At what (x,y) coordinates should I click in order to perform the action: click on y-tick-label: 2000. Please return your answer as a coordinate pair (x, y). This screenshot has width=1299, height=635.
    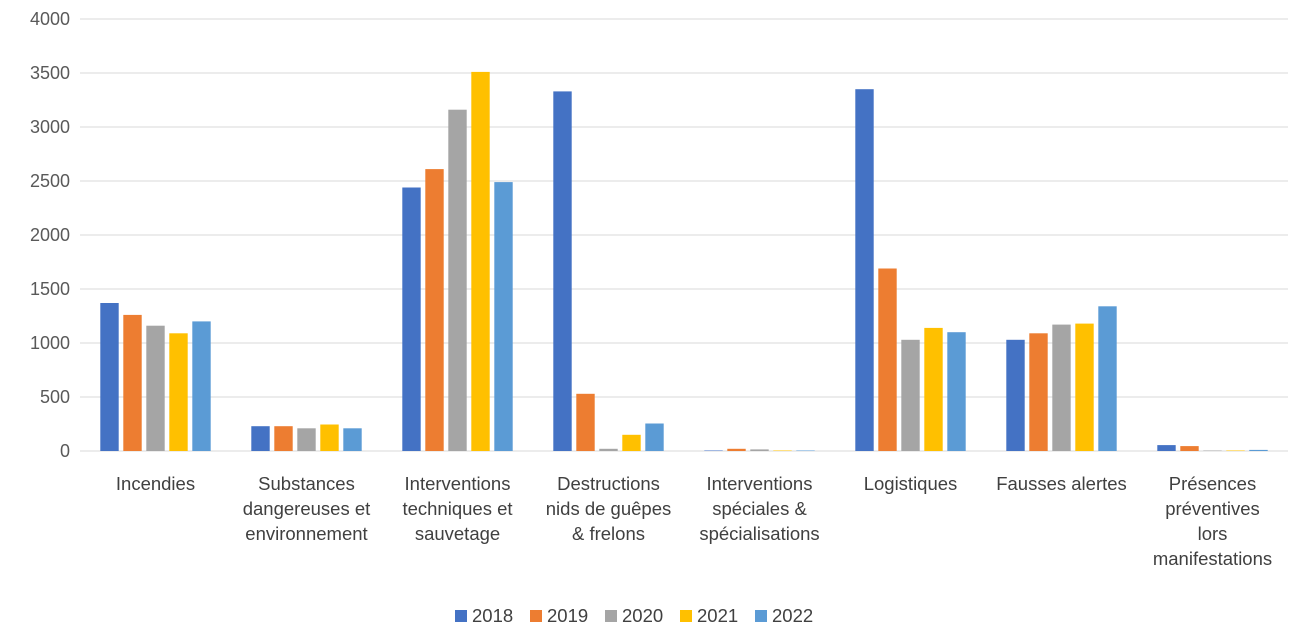
    Looking at the image, I should click on (50, 235).